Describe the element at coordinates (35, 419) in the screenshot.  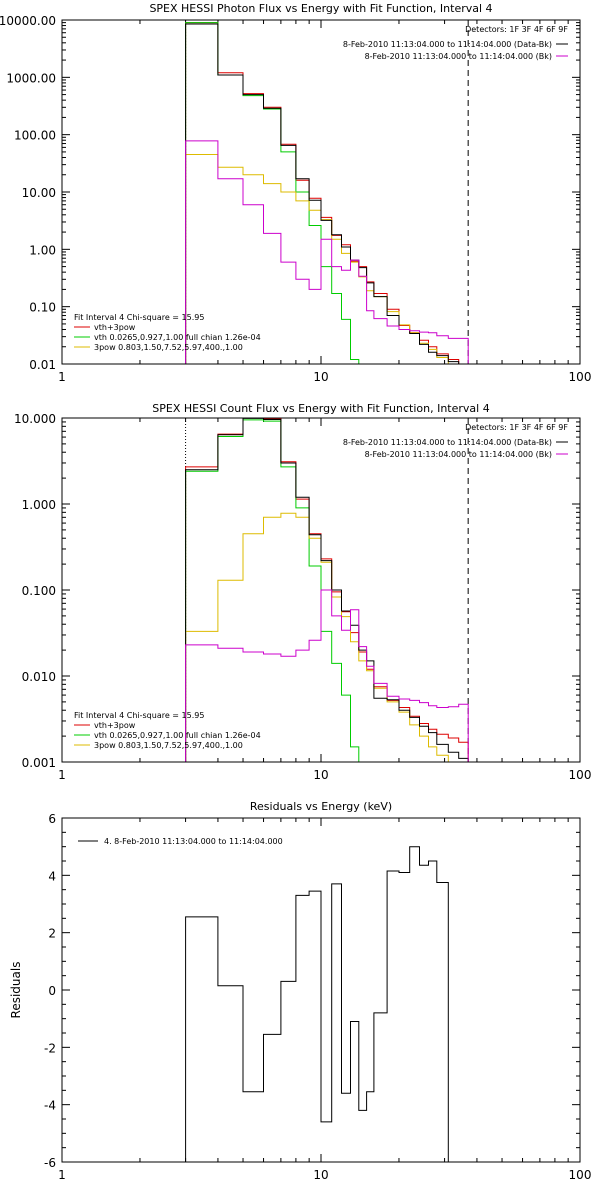
I see `y-tick-label: 10.000` at that location.